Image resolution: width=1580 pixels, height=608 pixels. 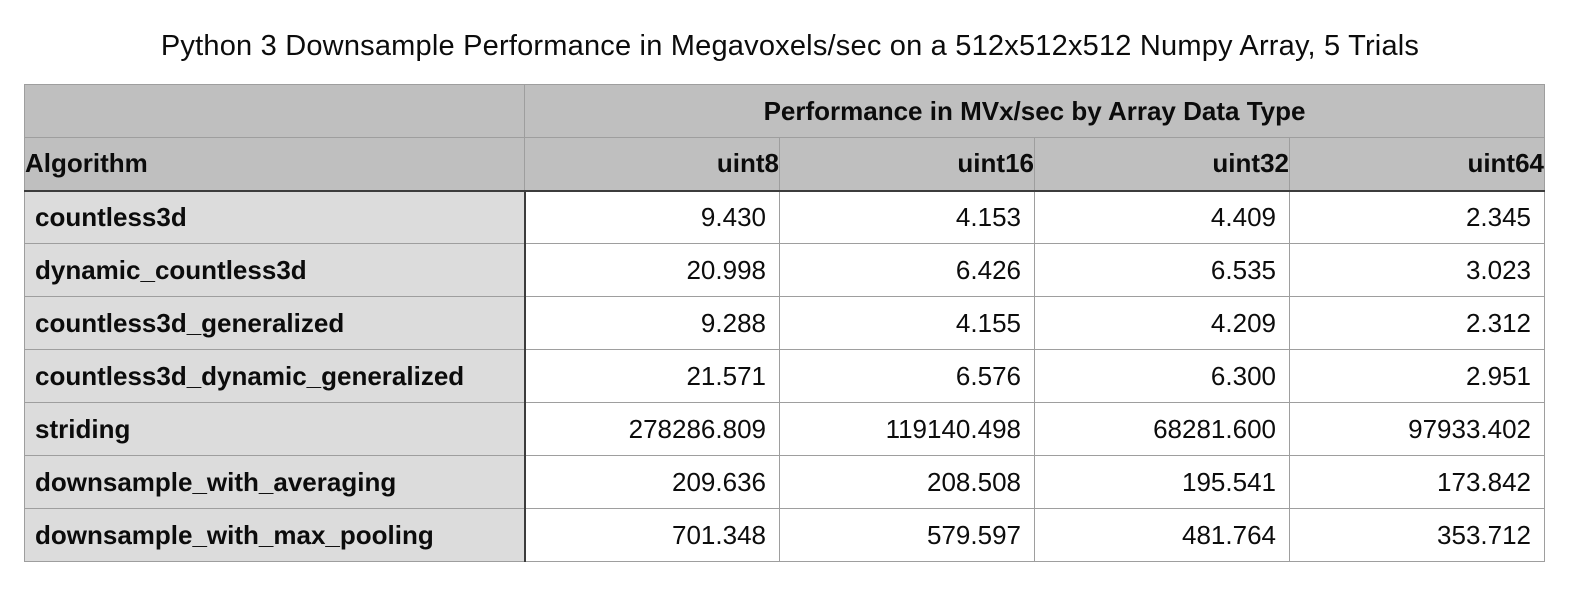 What do you see at coordinates (275, 217) in the screenshot?
I see `algorithm-cell: countless3d` at bounding box center [275, 217].